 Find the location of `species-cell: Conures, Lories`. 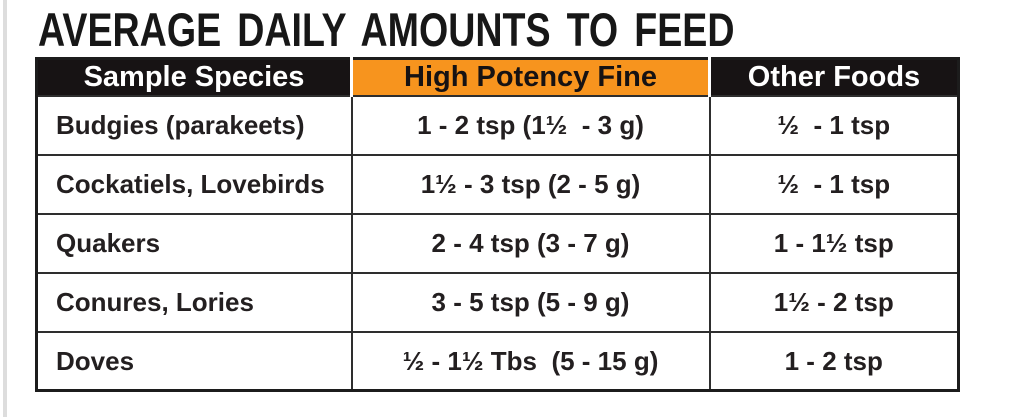

species-cell: Conures, Lories is located at coordinates (194, 302).